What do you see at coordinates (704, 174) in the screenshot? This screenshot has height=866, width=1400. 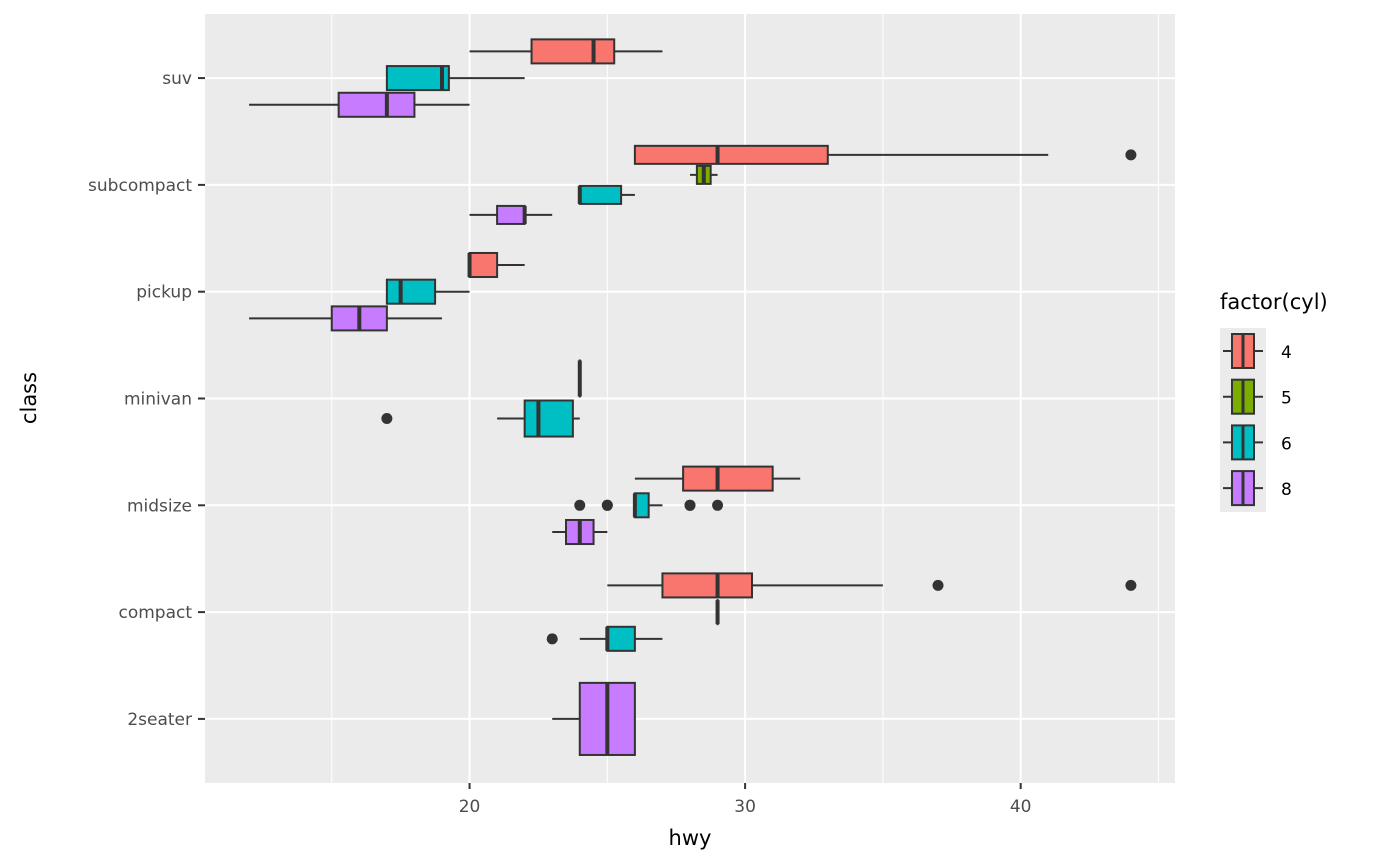 I see `box-subcompact-cyl5` at bounding box center [704, 174].